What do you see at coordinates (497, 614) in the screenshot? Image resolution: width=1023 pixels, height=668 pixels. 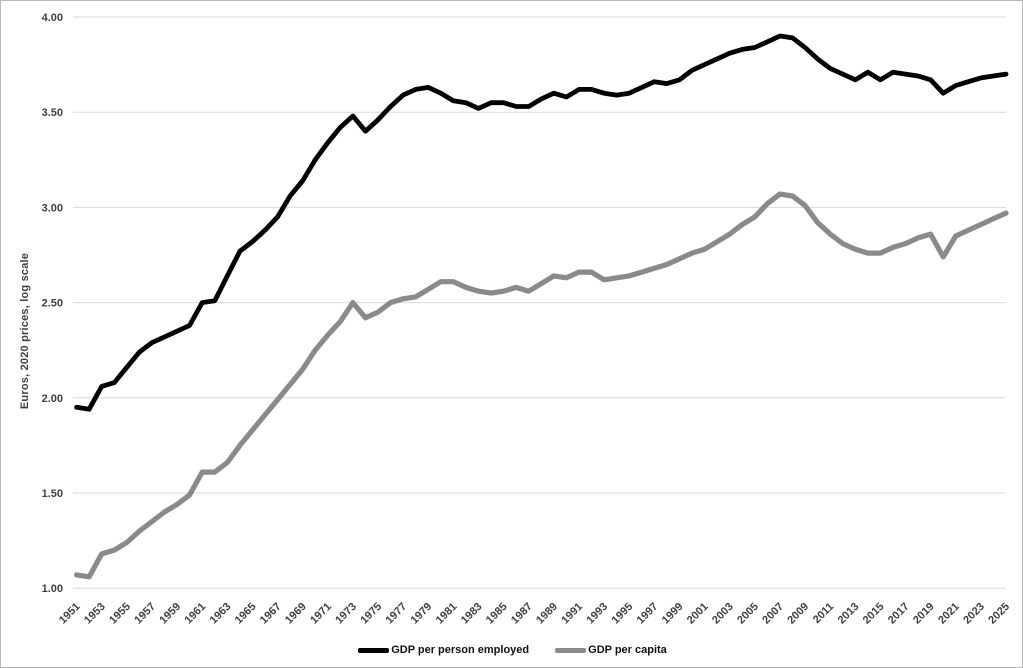 I see `x-tick-label: 1985` at bounding box center [497, 614].